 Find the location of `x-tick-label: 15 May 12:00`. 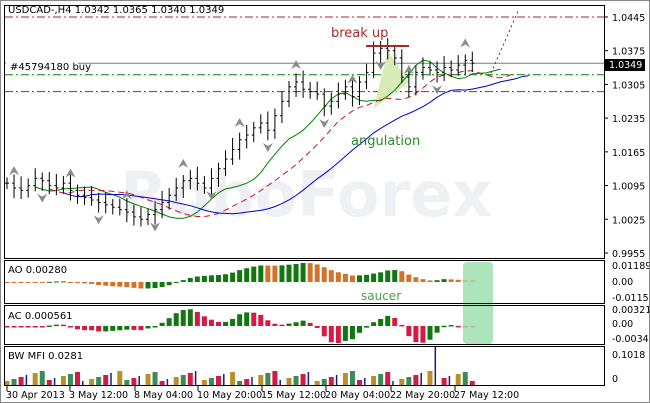

x-tick-label: 15 May 12:00 is located at coordinates (293, 395).